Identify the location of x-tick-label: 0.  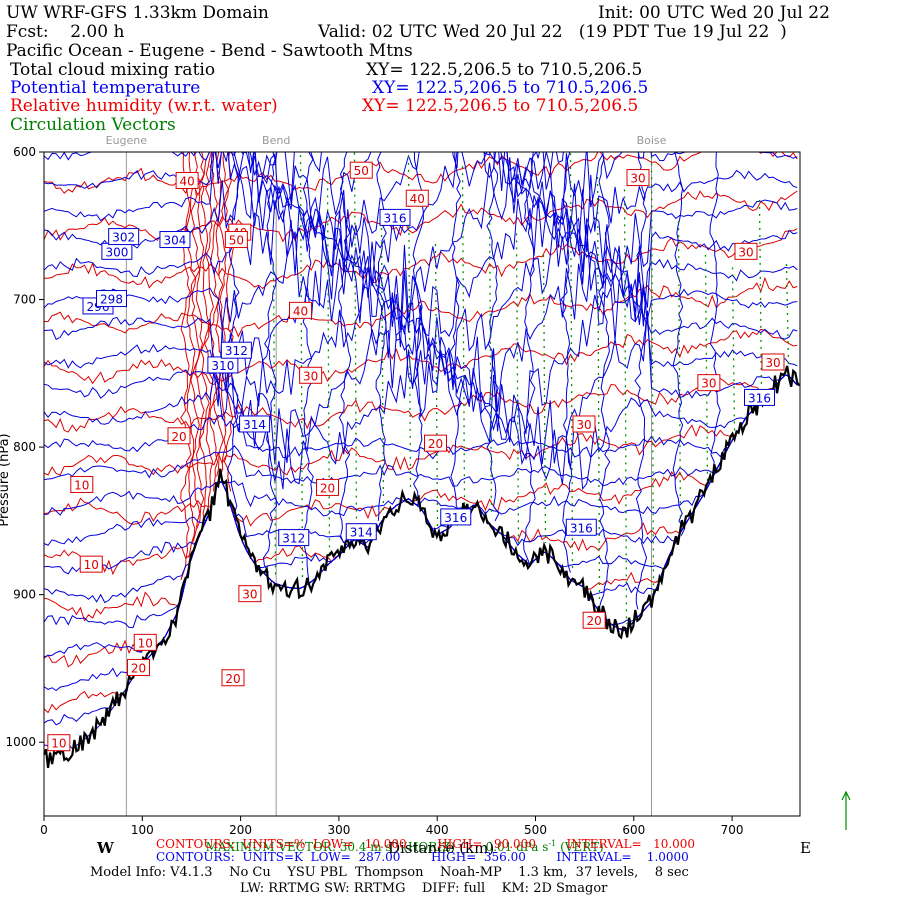
(44, 830).